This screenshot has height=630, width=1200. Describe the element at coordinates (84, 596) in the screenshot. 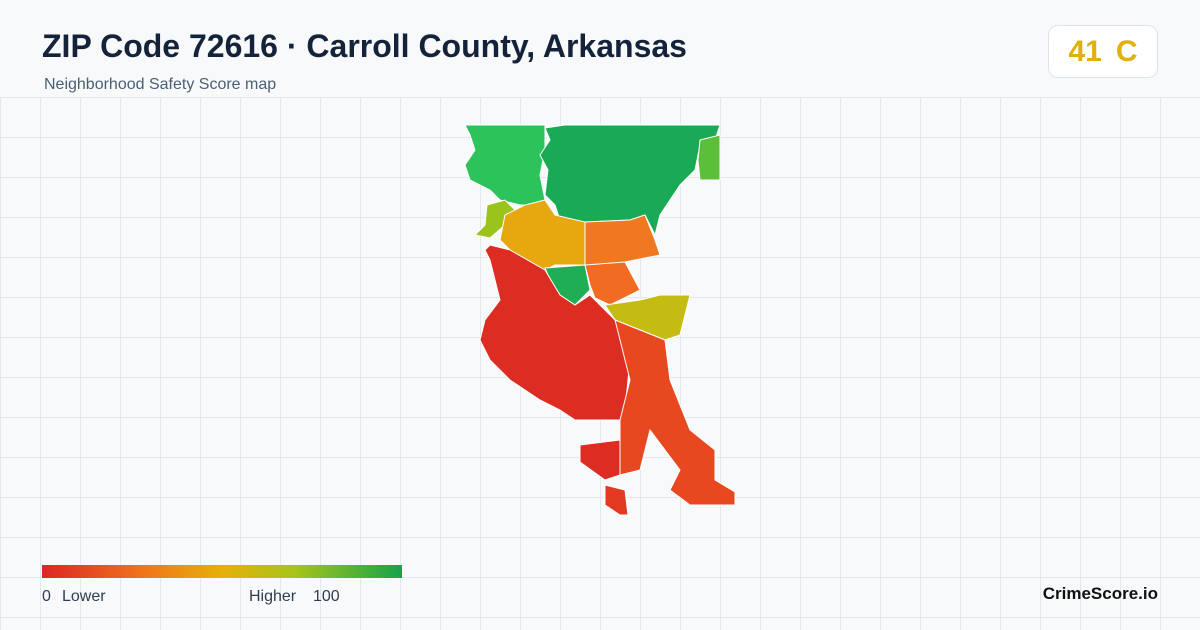

I see `legend-min-label: Lower` at that location.